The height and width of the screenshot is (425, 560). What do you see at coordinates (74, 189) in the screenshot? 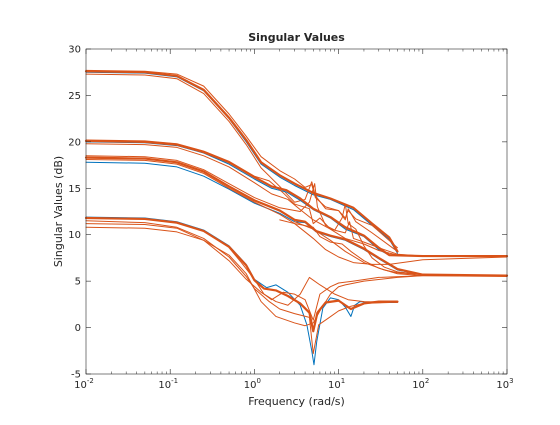
I see `y-tick-label: 15` at bounding box center [74, 189].